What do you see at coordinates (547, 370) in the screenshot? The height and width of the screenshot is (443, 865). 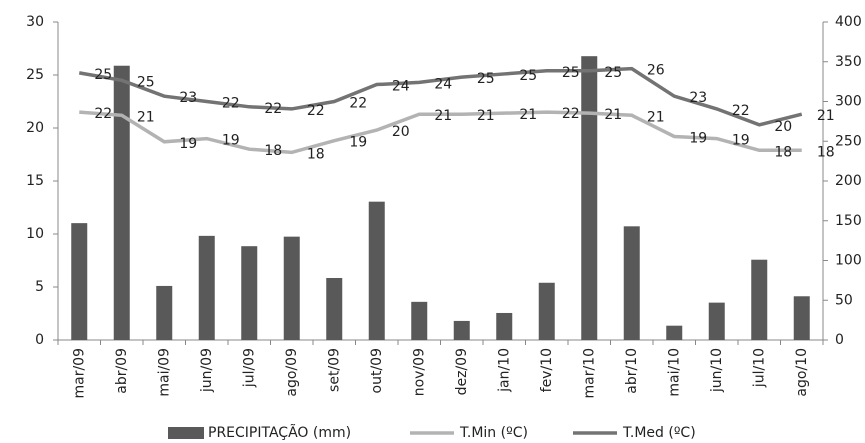 I see `x-tick-label: fev/10` at bounding box center [547, 370].